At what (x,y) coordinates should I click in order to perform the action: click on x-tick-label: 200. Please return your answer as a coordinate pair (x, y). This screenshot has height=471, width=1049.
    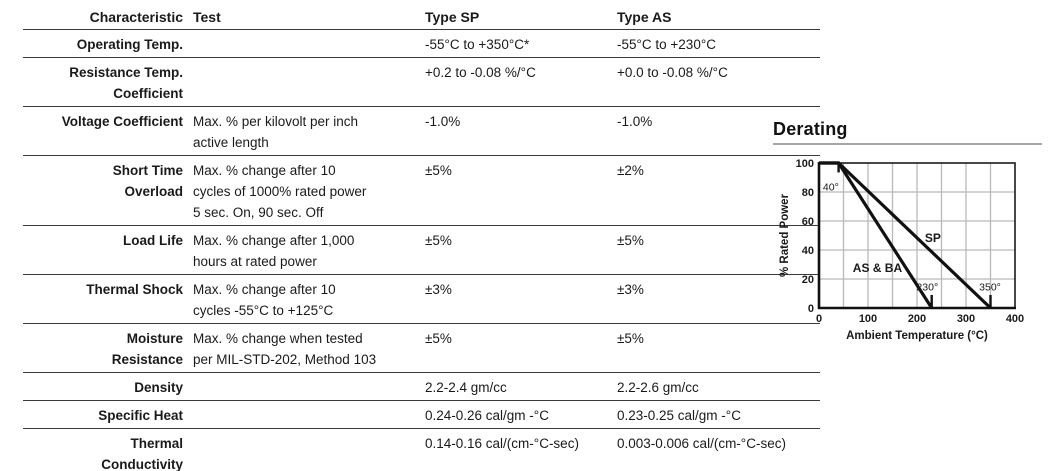
    Looking at the image, I should click on (917, 319).